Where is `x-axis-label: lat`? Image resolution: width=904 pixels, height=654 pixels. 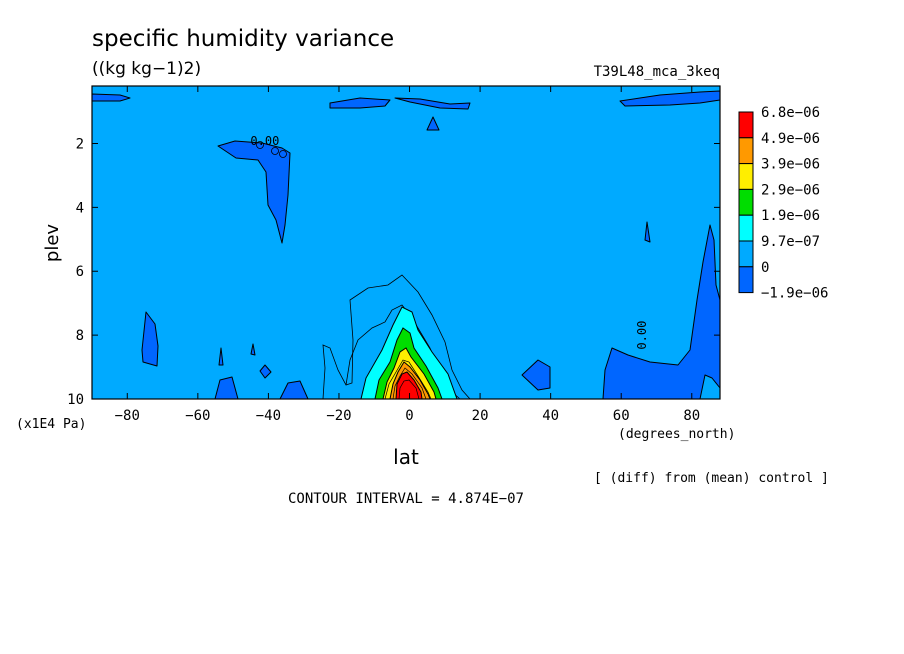 x-axis-label: lat is located at coordinates (406, 457).